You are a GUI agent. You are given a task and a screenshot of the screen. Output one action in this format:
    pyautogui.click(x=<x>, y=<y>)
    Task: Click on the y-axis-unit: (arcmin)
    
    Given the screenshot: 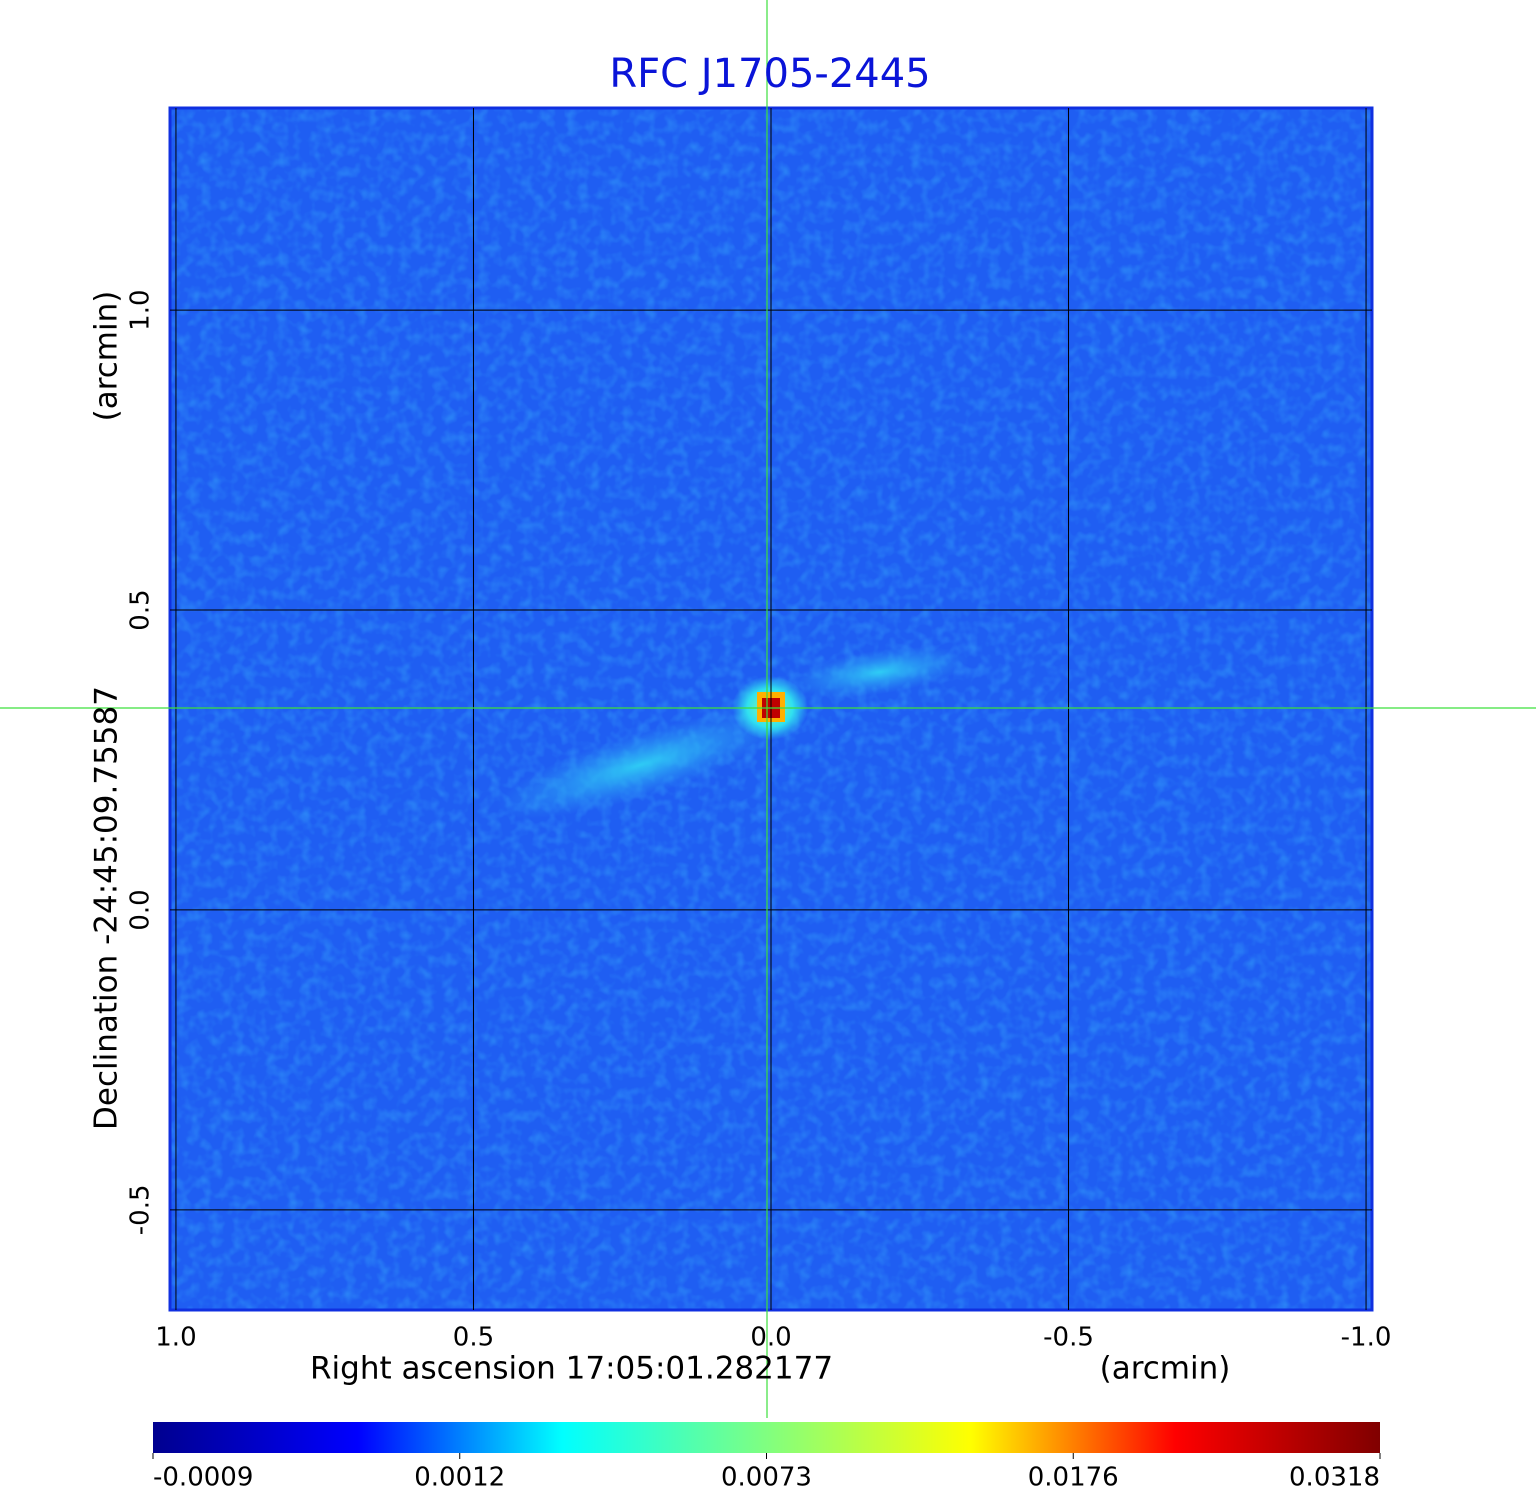 What is the action you would take?
    pyautogui.click(x=107, y=356)
    